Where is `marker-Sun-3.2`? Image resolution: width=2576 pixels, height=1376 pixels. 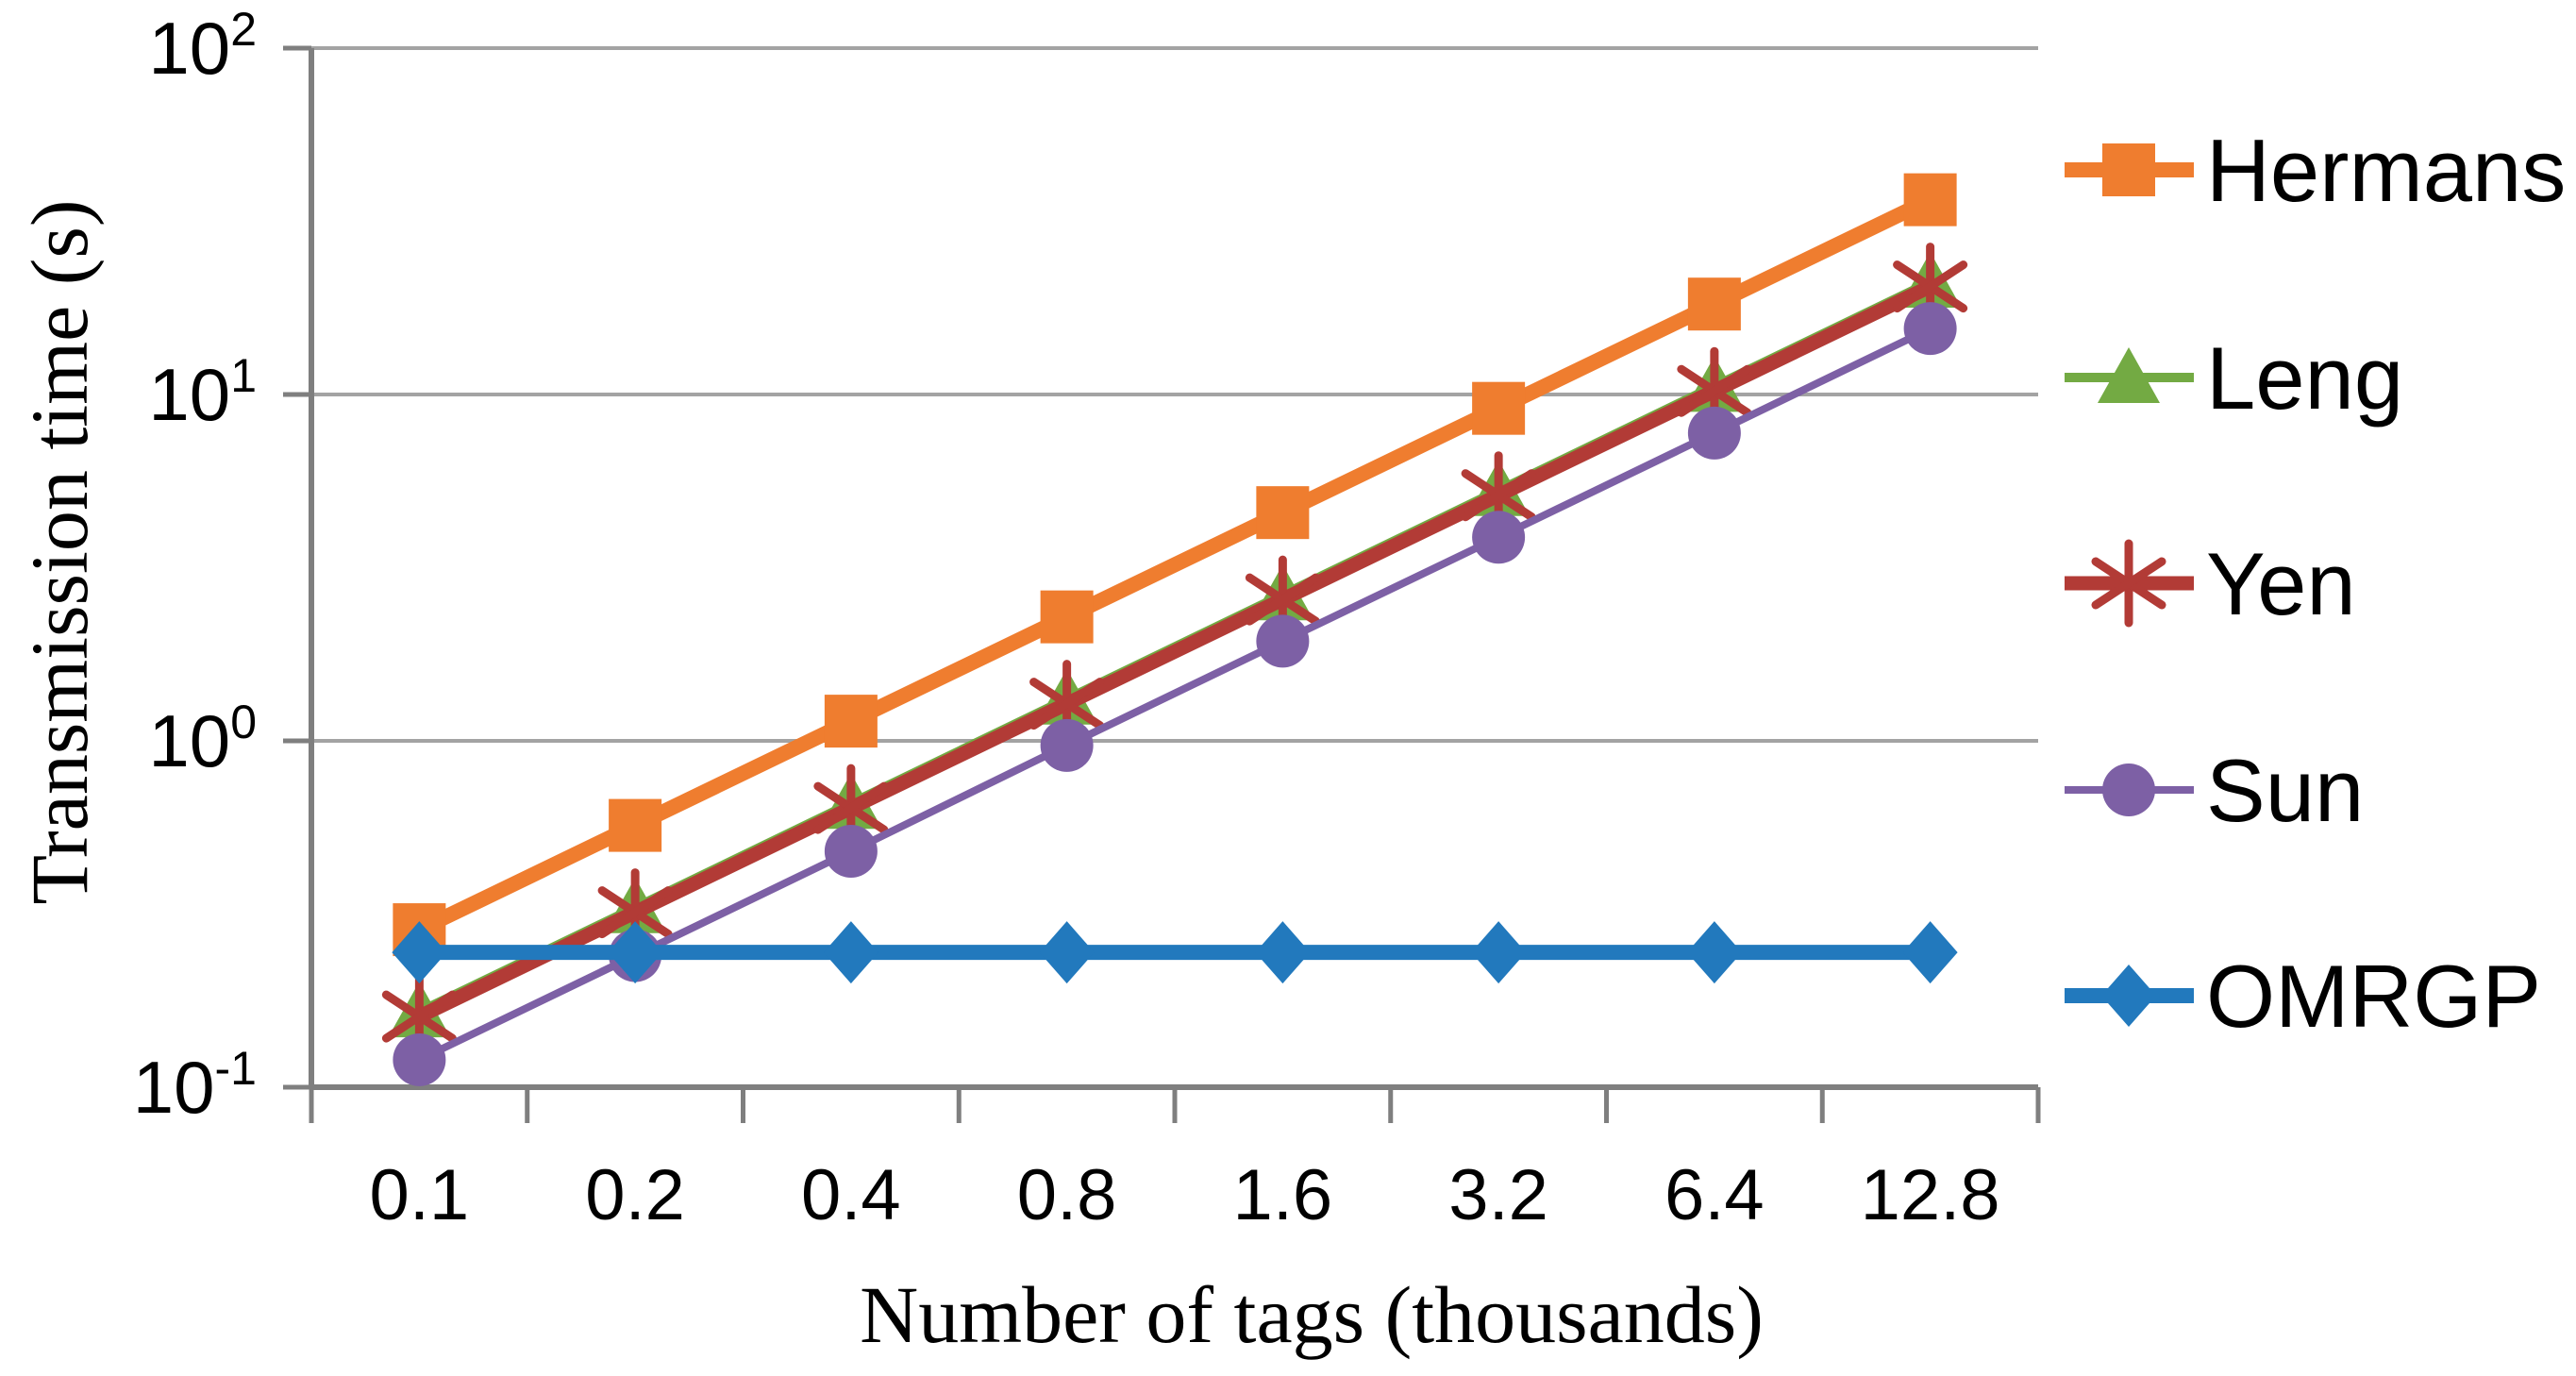 marker-Sun-3.2 is located at coordinates (1499, 537).